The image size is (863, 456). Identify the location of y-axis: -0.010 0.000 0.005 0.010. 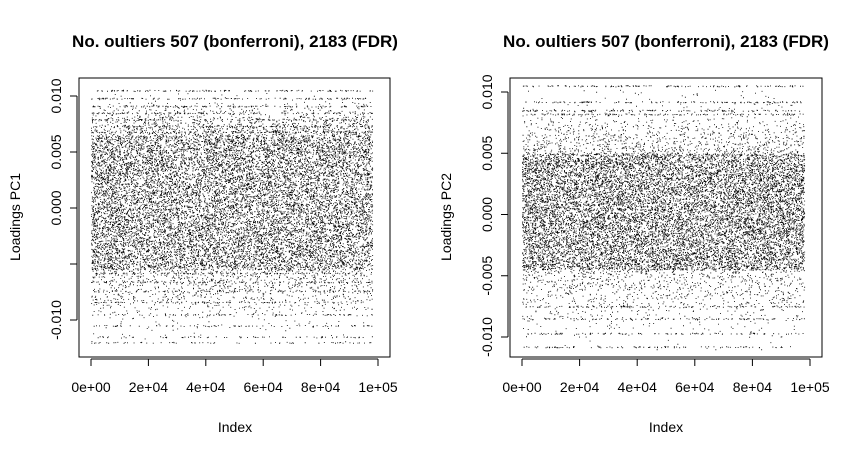
(63, 209).